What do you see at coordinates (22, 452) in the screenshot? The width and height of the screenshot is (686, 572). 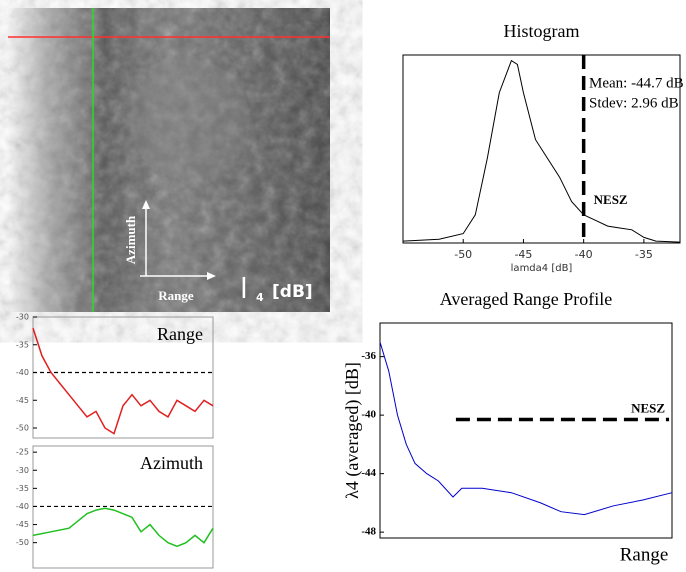 I see `y-tick-label: -25` at bounding box center [22, 452].